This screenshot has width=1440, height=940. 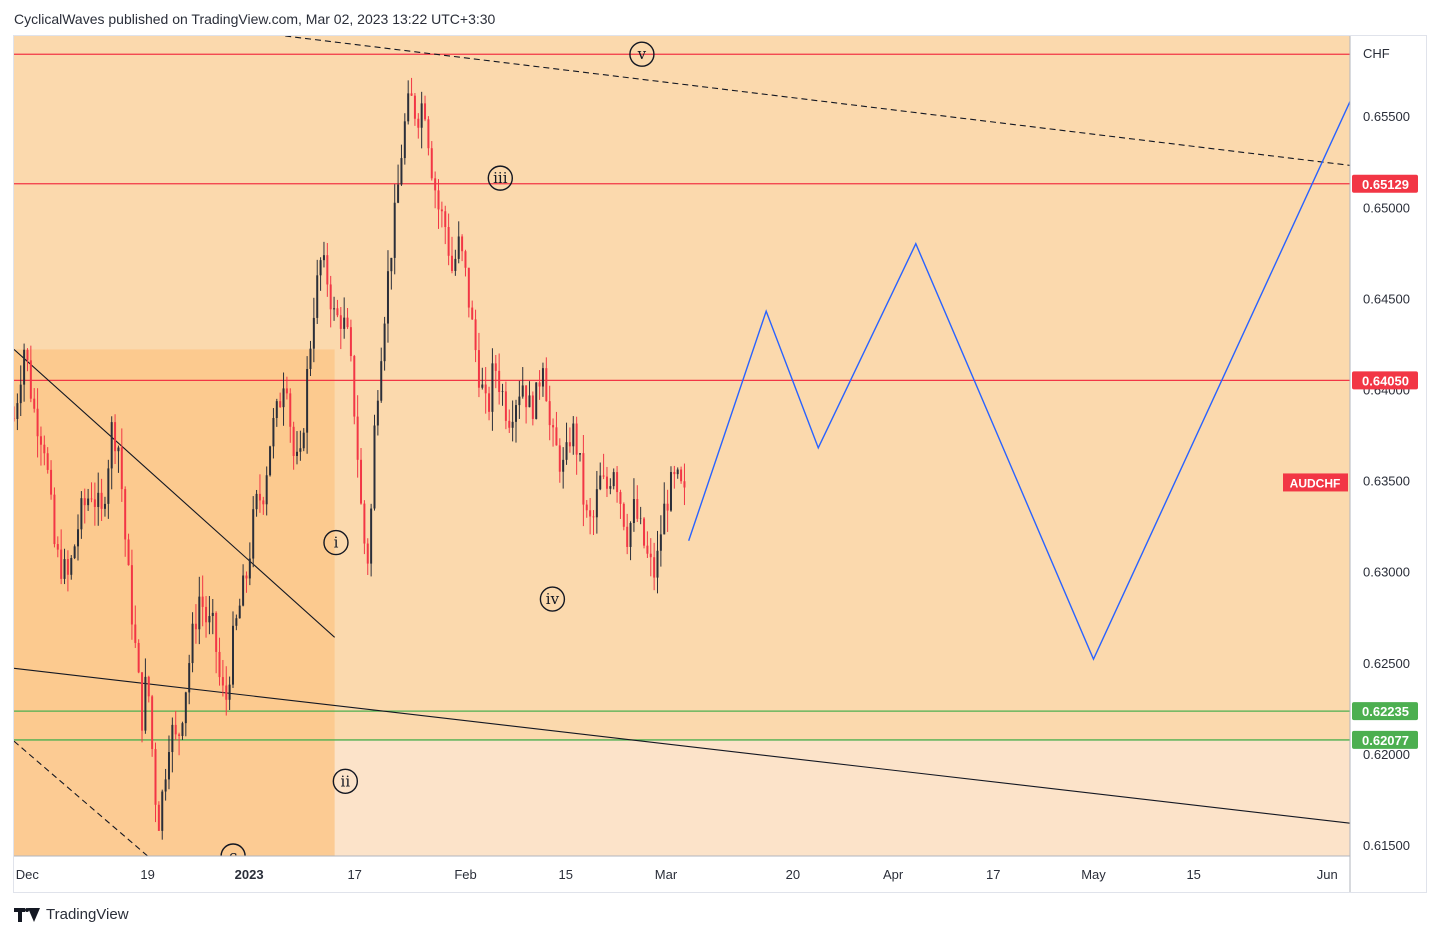 What do you see at coordinates (793, 874) in the screenshot?
I see `time-tick-label: 20` at bounding box center [793, 874].